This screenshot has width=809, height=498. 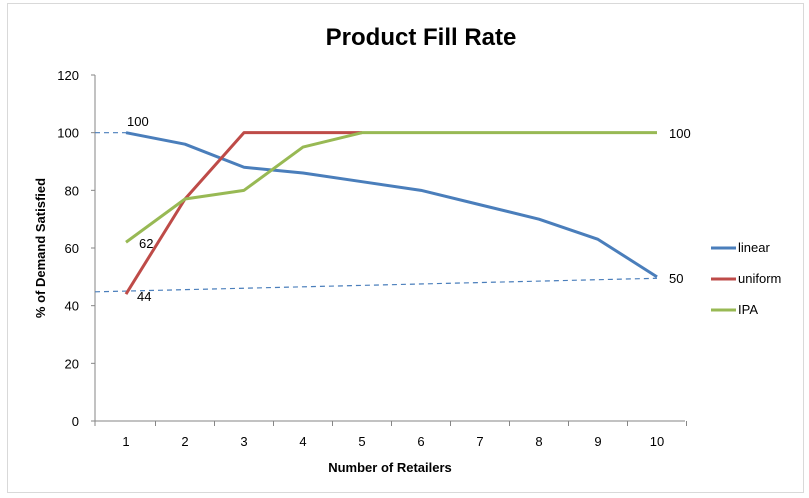 I want to click on x-tick-label: 10, so click(x=657, y=441).